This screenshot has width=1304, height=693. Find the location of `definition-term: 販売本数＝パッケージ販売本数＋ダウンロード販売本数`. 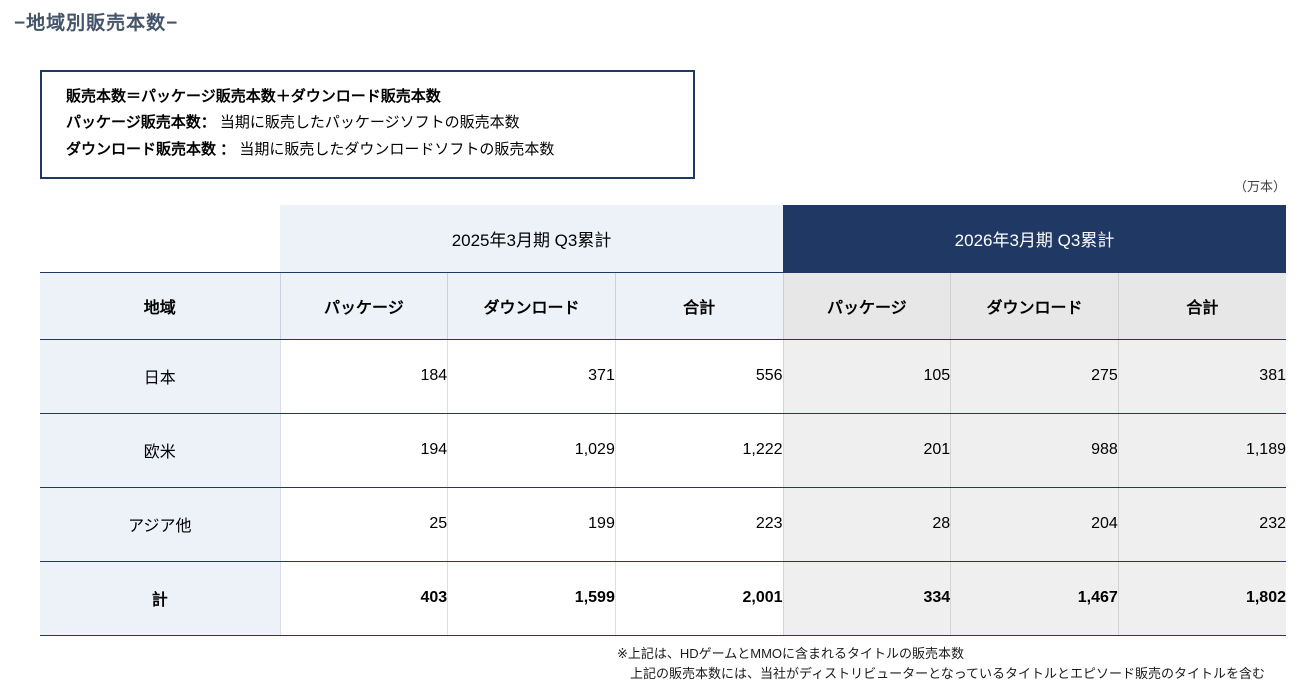

definition-term: 販売本数＝パッケージ販売本数＋ダウンロード販売本数 is located at coordinates (253, 96).